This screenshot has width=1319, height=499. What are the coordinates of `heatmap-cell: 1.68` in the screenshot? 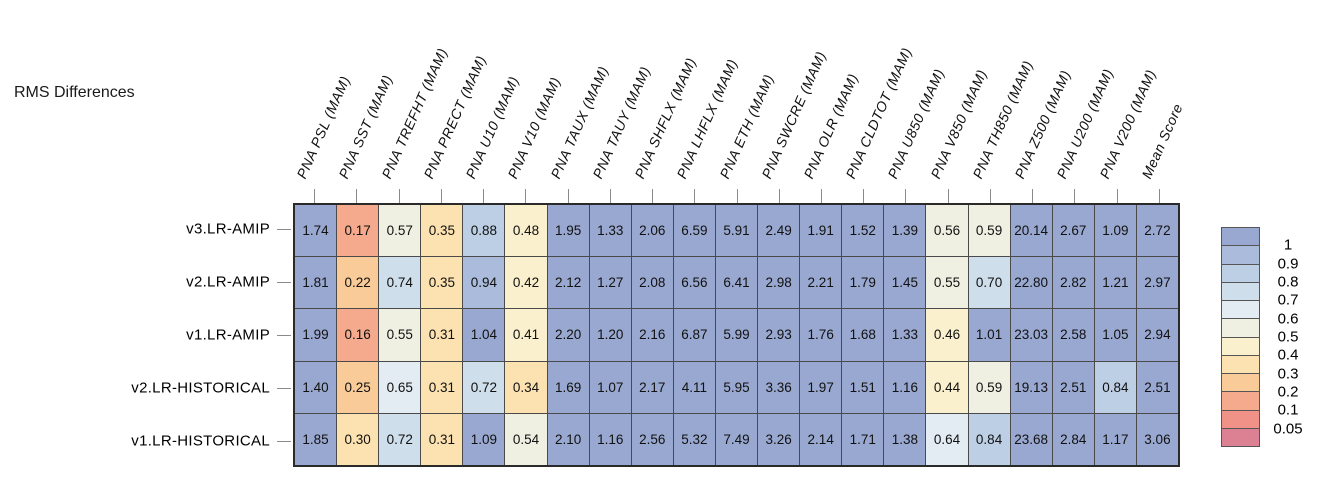 It's located at (863, 335).